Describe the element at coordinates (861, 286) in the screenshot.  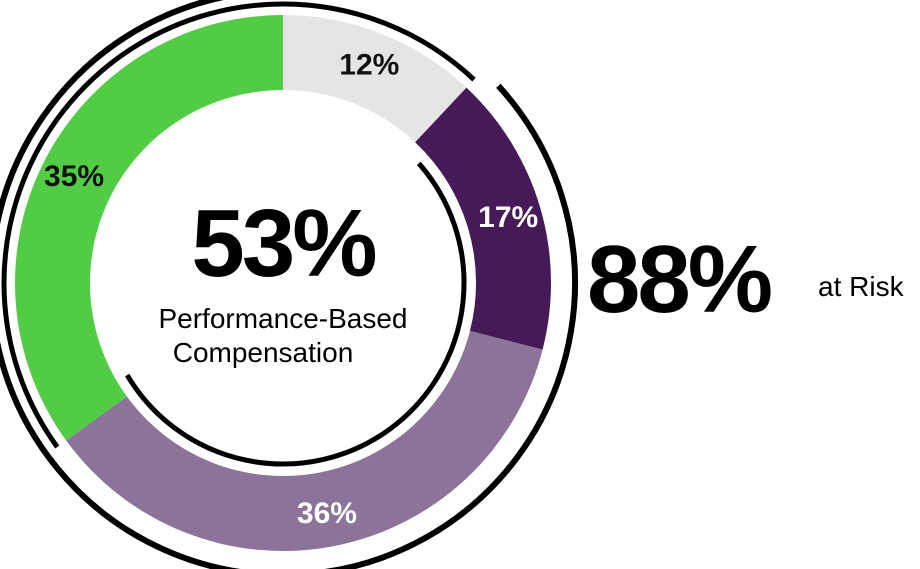
I see `at-risk-caption: at Risk` at that location.